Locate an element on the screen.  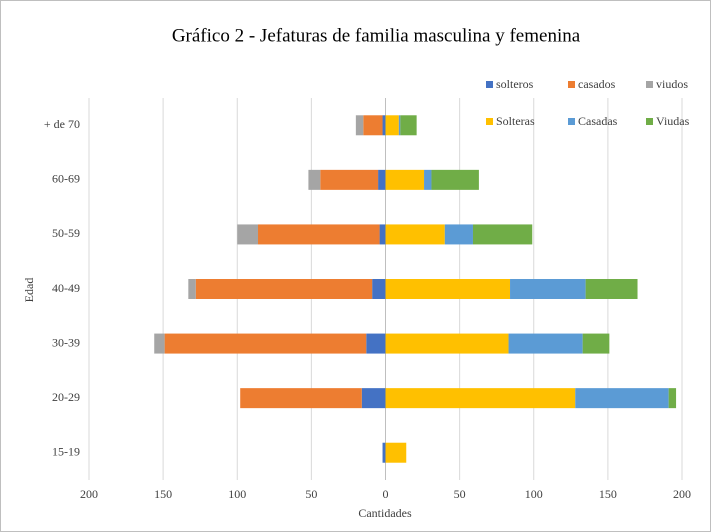
legend-label: Casadas is located at coordinates (598, 121).